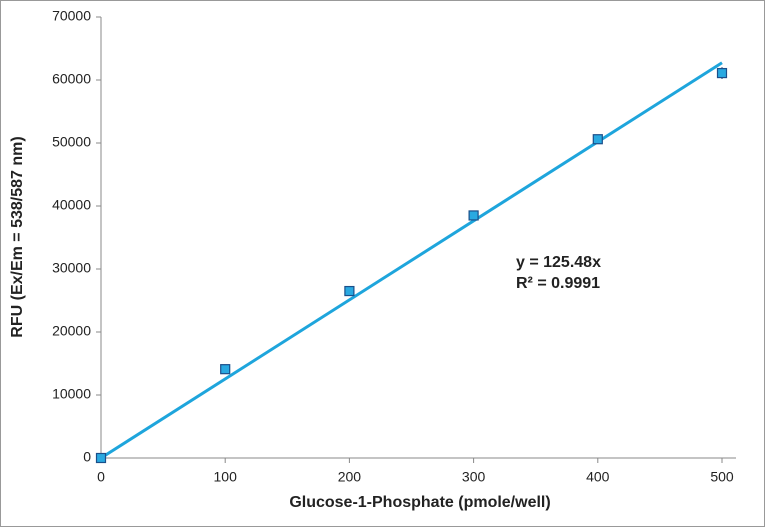  Describe the element at coordinates (598, 477) in the screenshot. I see `x-tick-label: 400` at that location.